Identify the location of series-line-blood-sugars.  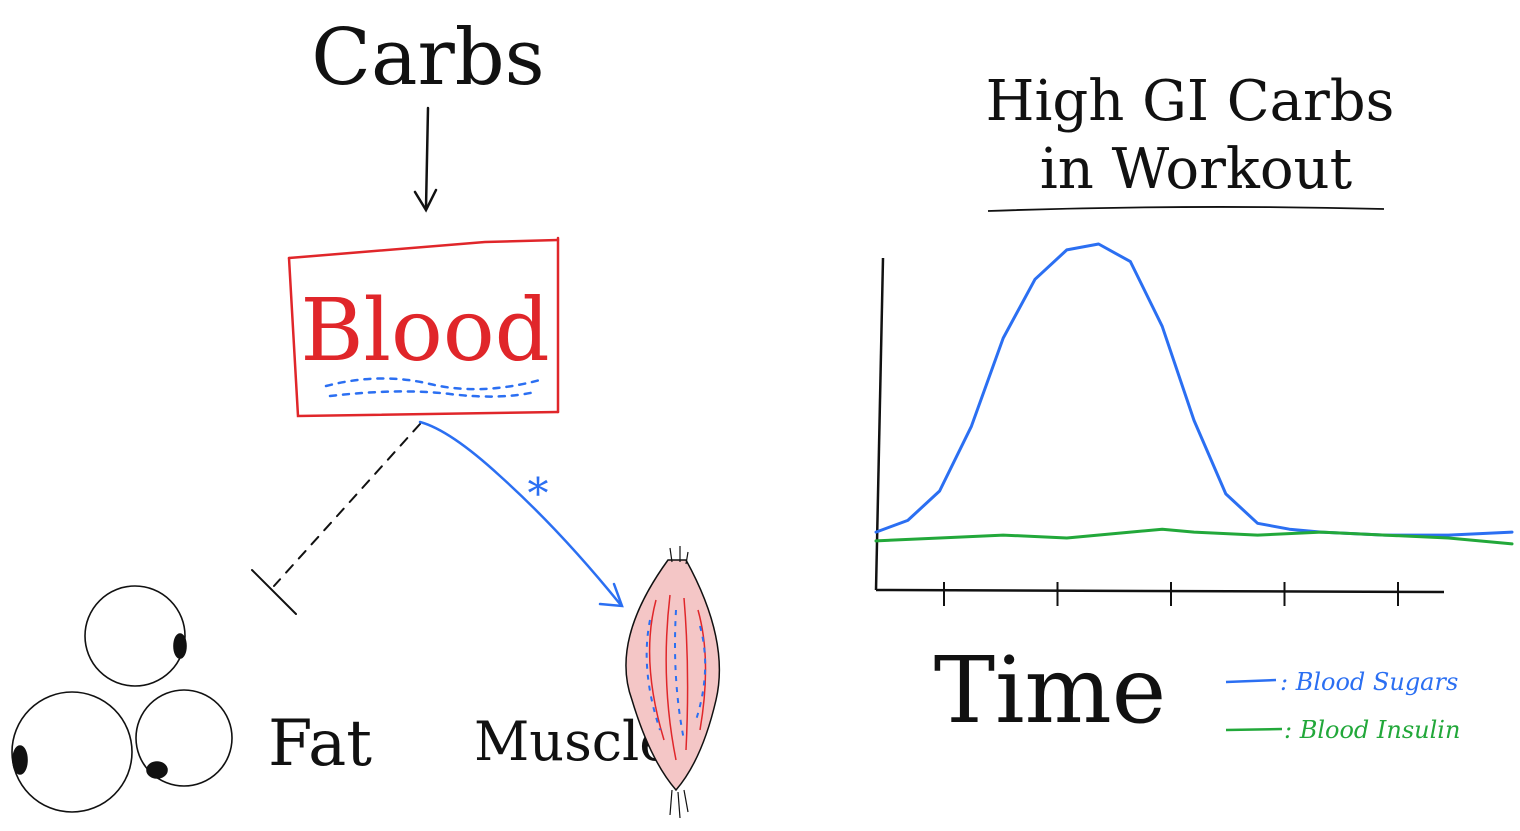
(1194, 389).